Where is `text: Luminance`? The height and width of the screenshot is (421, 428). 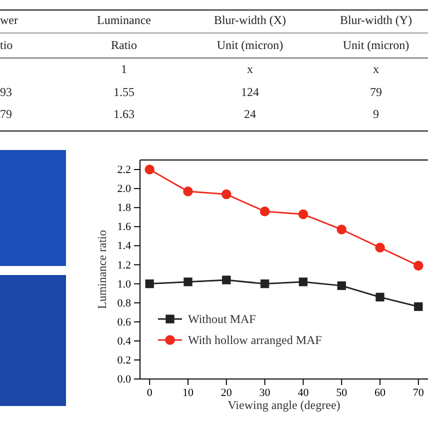
text: Luminance is located at coordinates (124, 20).